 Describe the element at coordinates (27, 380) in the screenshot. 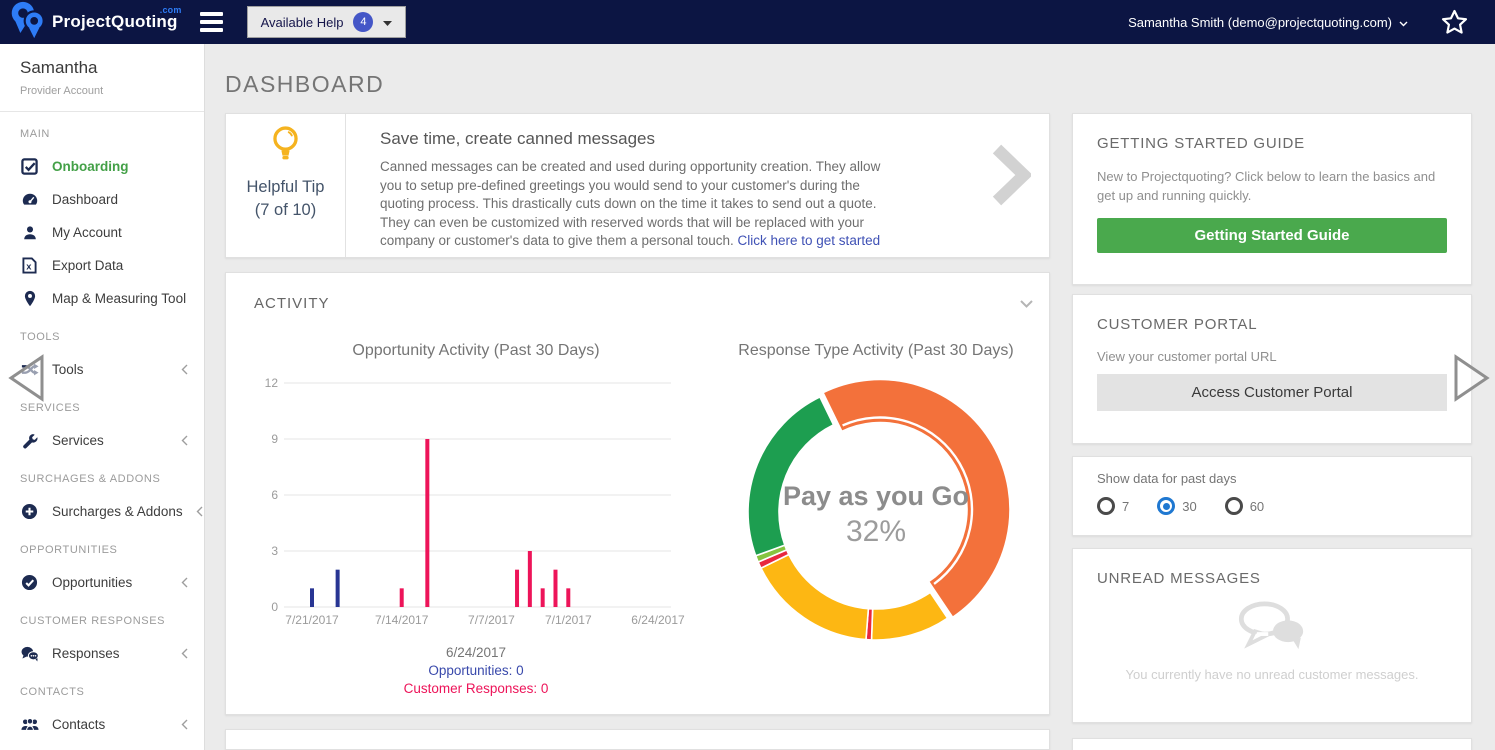

I see `carousel-left-arrow-icon` at that location.